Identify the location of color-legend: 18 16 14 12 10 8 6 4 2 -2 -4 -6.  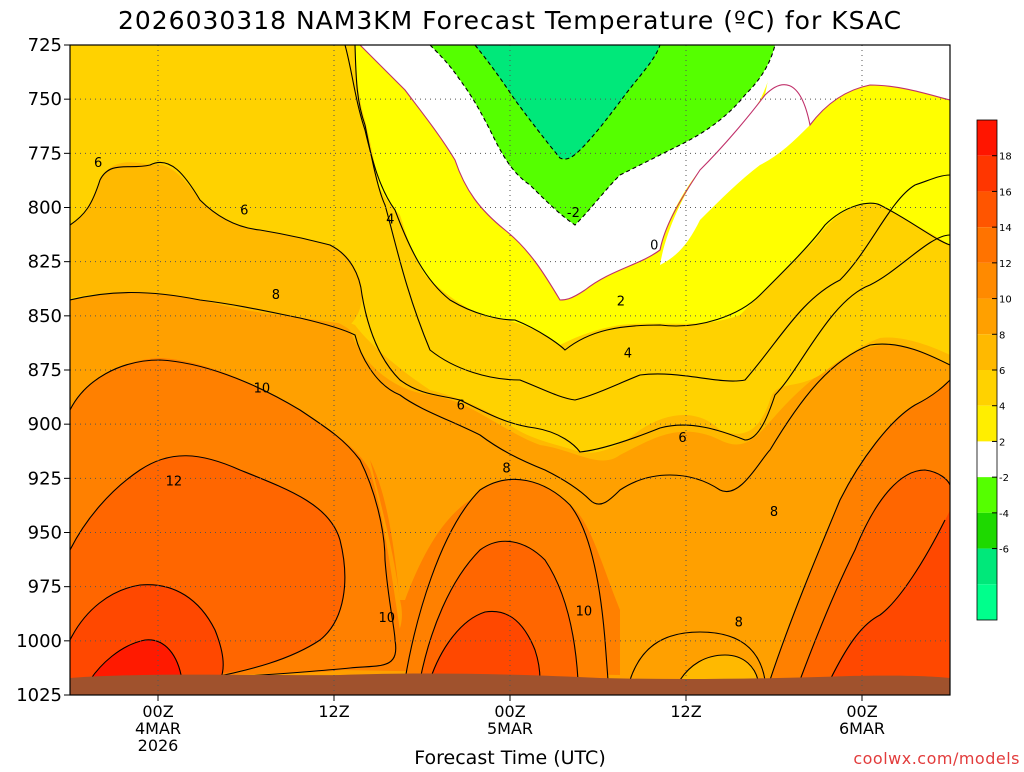
(994, 370).